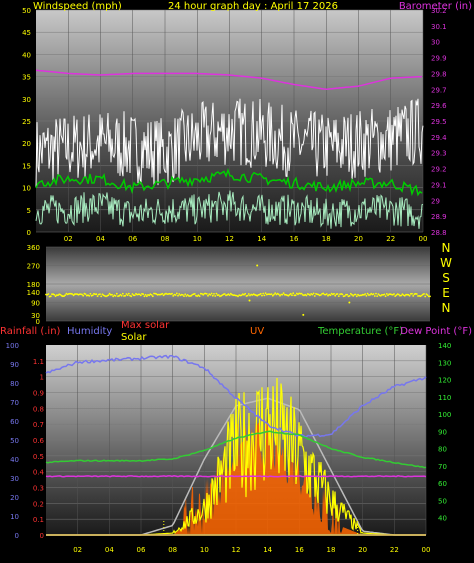  What do you see at coordinates (30, 331) in the screenshot?
I see `rainfall-axis-title: Rainfall (.in)` at bounding box center [30, 331].